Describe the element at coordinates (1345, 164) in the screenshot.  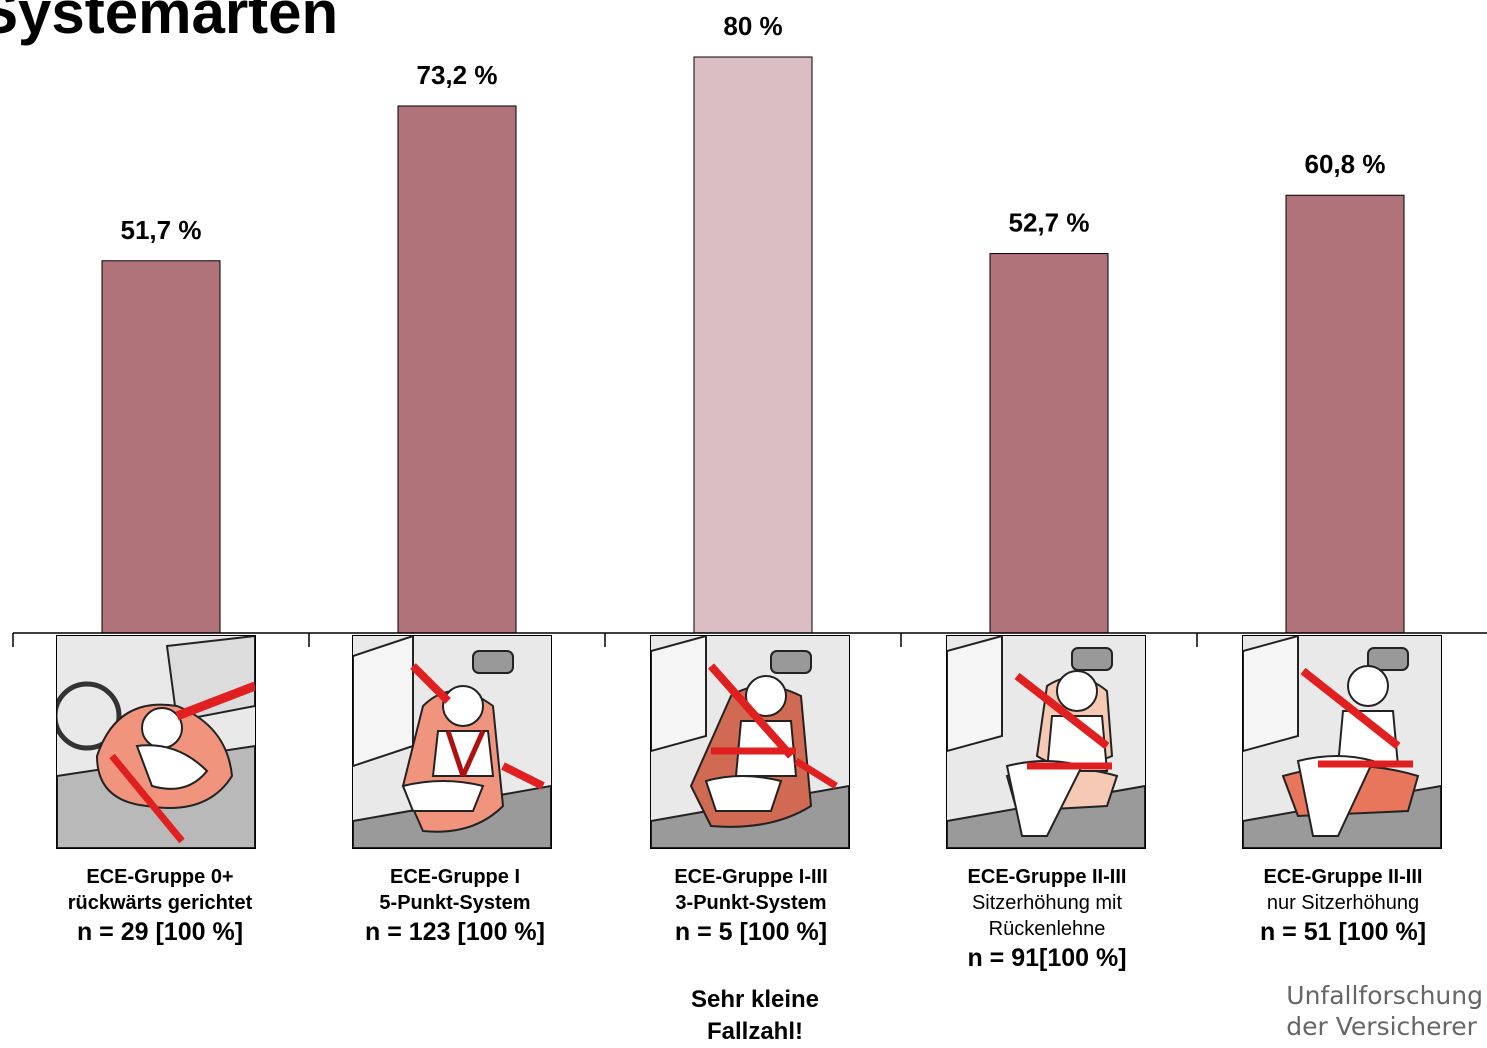
I see `bar-value-label: 60,8 %` at that location.